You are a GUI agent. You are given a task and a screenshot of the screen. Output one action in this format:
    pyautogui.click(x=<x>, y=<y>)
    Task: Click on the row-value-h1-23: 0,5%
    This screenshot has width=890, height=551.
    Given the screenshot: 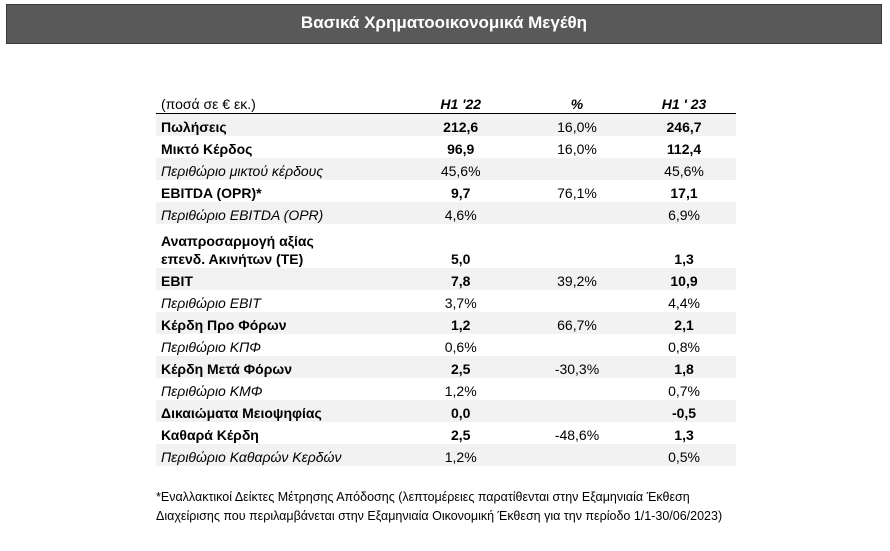 What is the action you would take?
    pyautogui.click(x=684, y=455)
    